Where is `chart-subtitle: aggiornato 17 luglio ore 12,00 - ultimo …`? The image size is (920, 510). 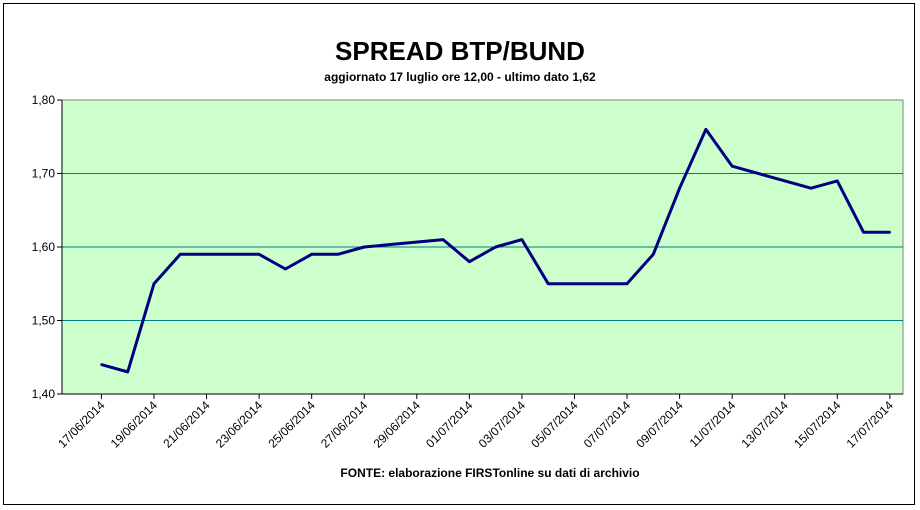
chart-subtitle: aggiornato 17 luglio ore 12,00 - ultimo … is located at coordinates (460, 77).